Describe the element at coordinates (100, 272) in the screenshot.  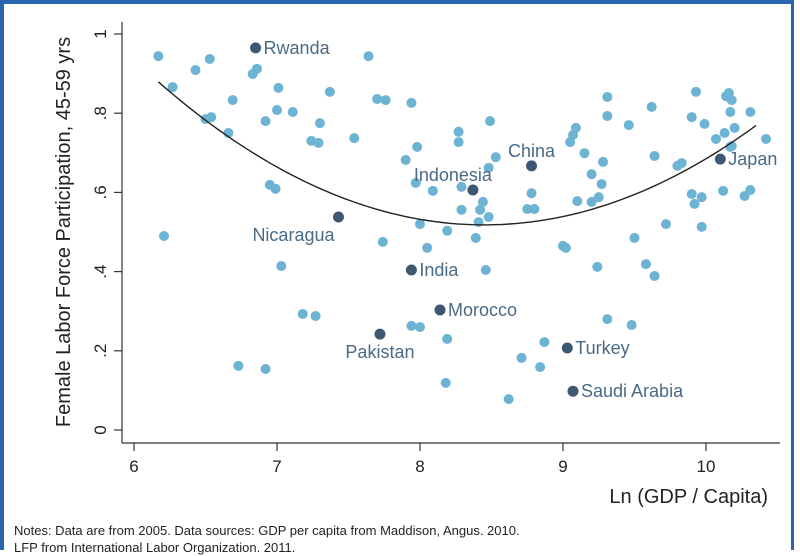
I see `y-tick-label: .4` at that location.